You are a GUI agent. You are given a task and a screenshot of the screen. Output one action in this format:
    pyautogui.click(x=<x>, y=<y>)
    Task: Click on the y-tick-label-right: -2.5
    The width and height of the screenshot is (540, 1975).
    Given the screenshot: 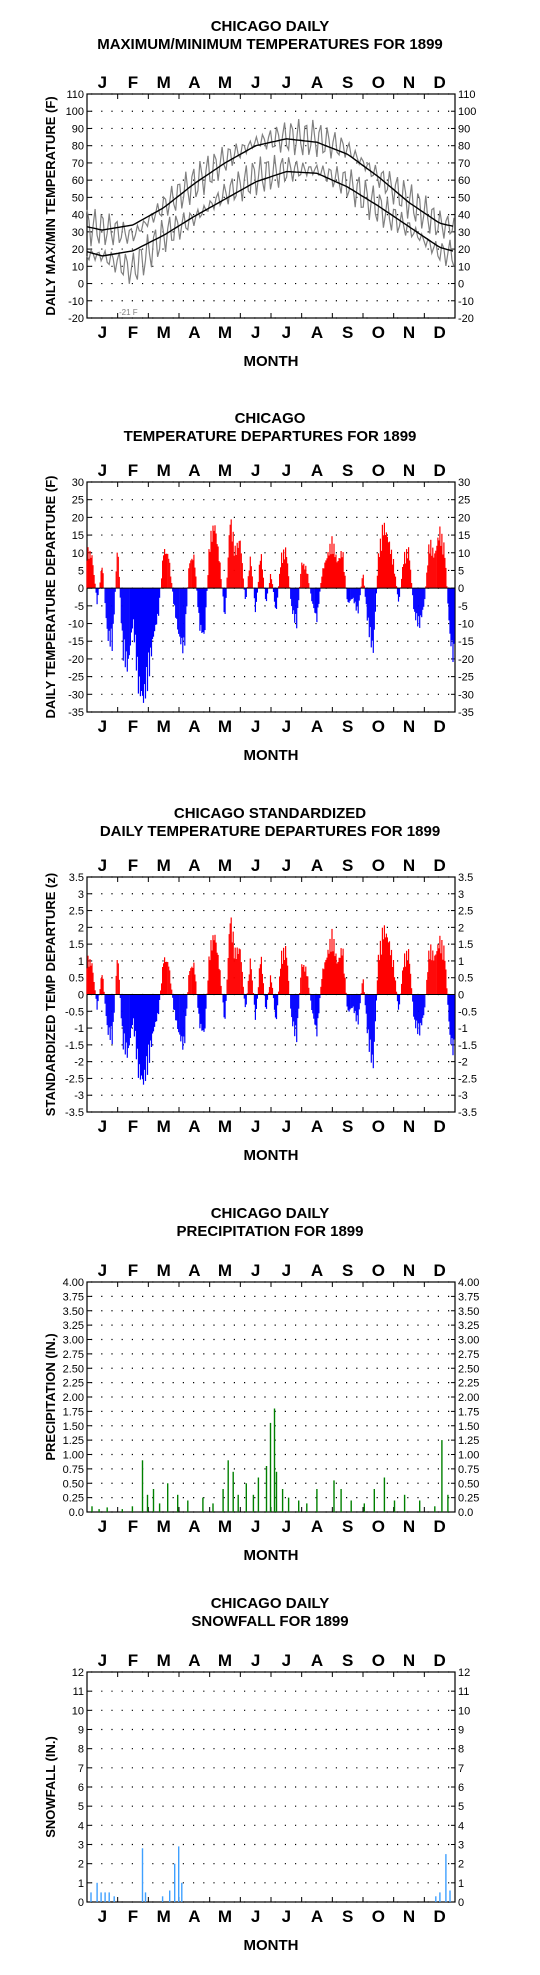 What is the action you would take?
    pyautogui.click(x=467, y=1079)
    